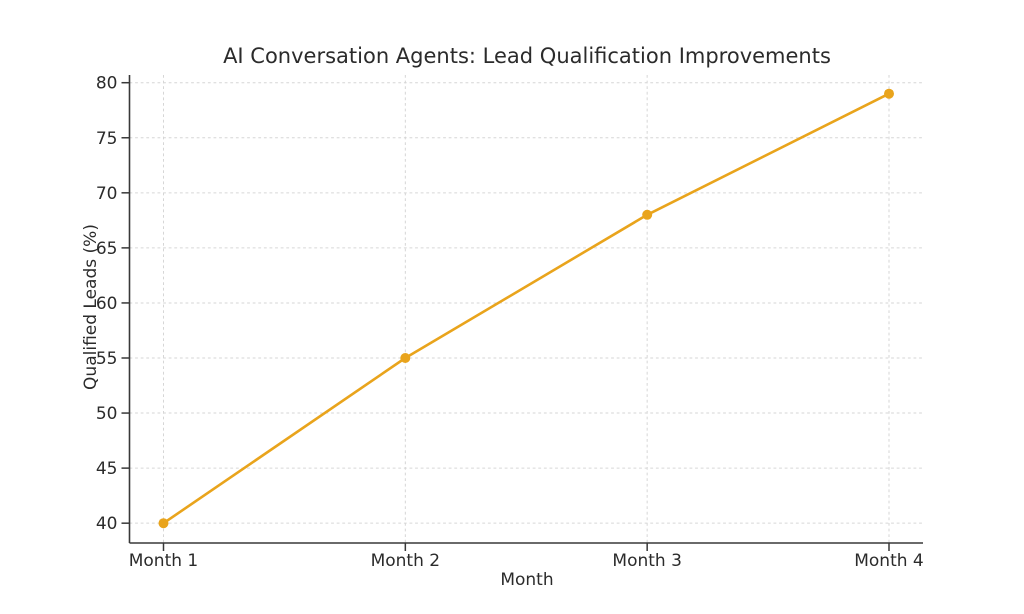 The height and width of the screenshot is (614, 1024). Describe the element at coordinates (107, 524) in the screenshot. I see `y-tick-label: 40` at that location.